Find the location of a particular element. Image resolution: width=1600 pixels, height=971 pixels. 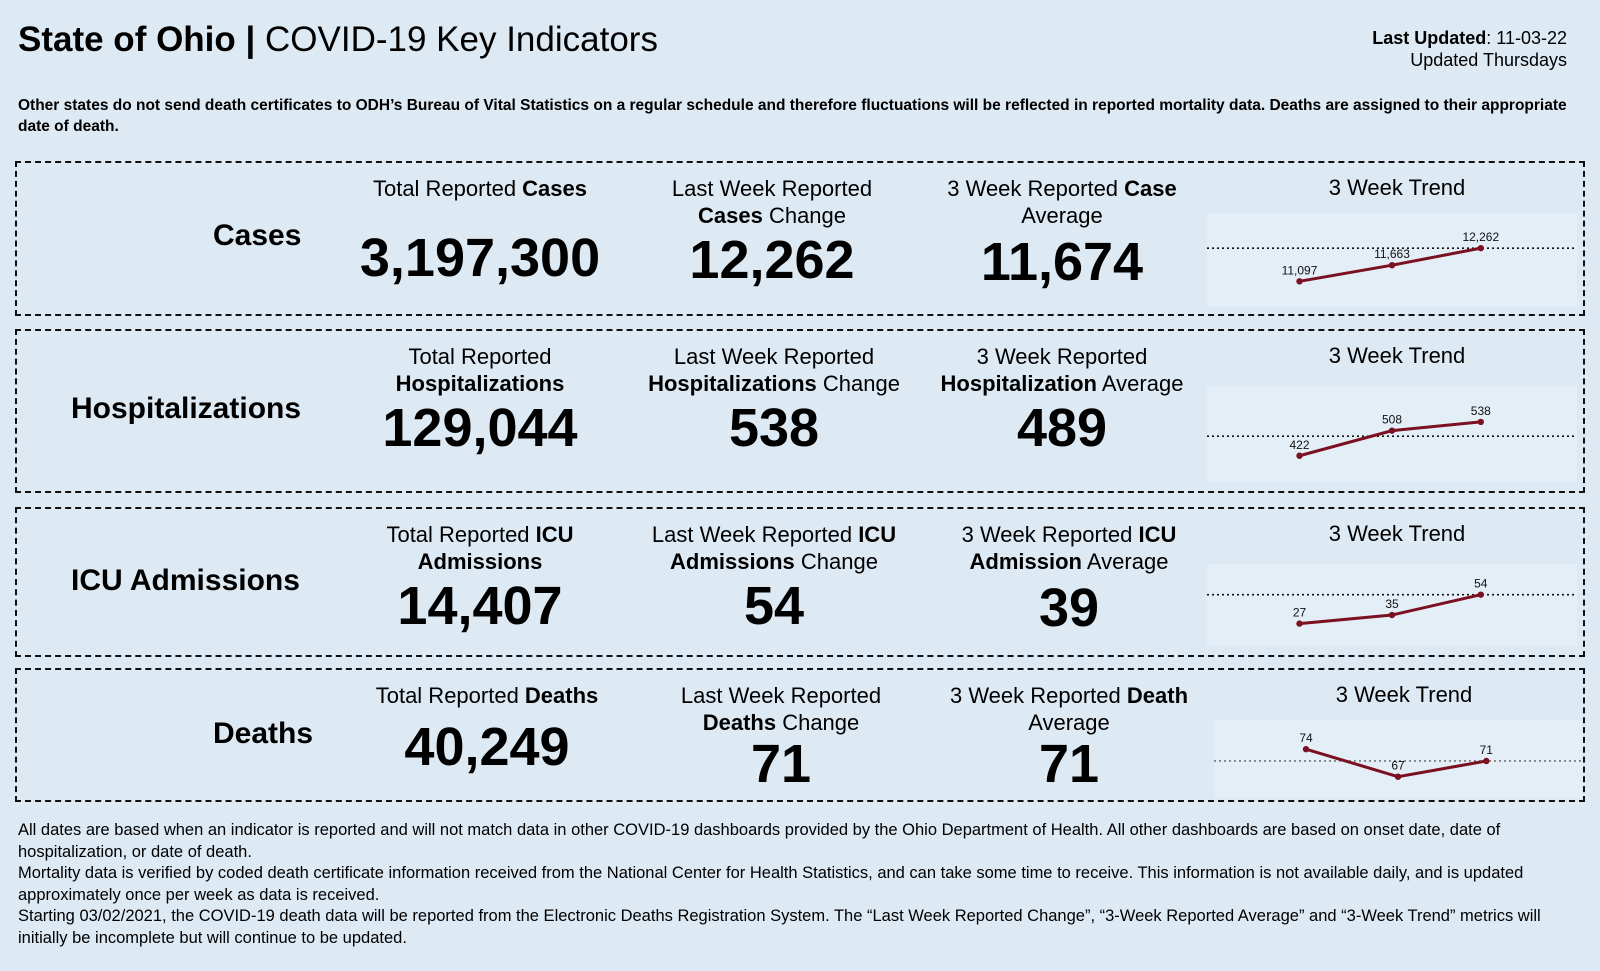

trend-data-label: 27 is located at coordinates (1300, 613).